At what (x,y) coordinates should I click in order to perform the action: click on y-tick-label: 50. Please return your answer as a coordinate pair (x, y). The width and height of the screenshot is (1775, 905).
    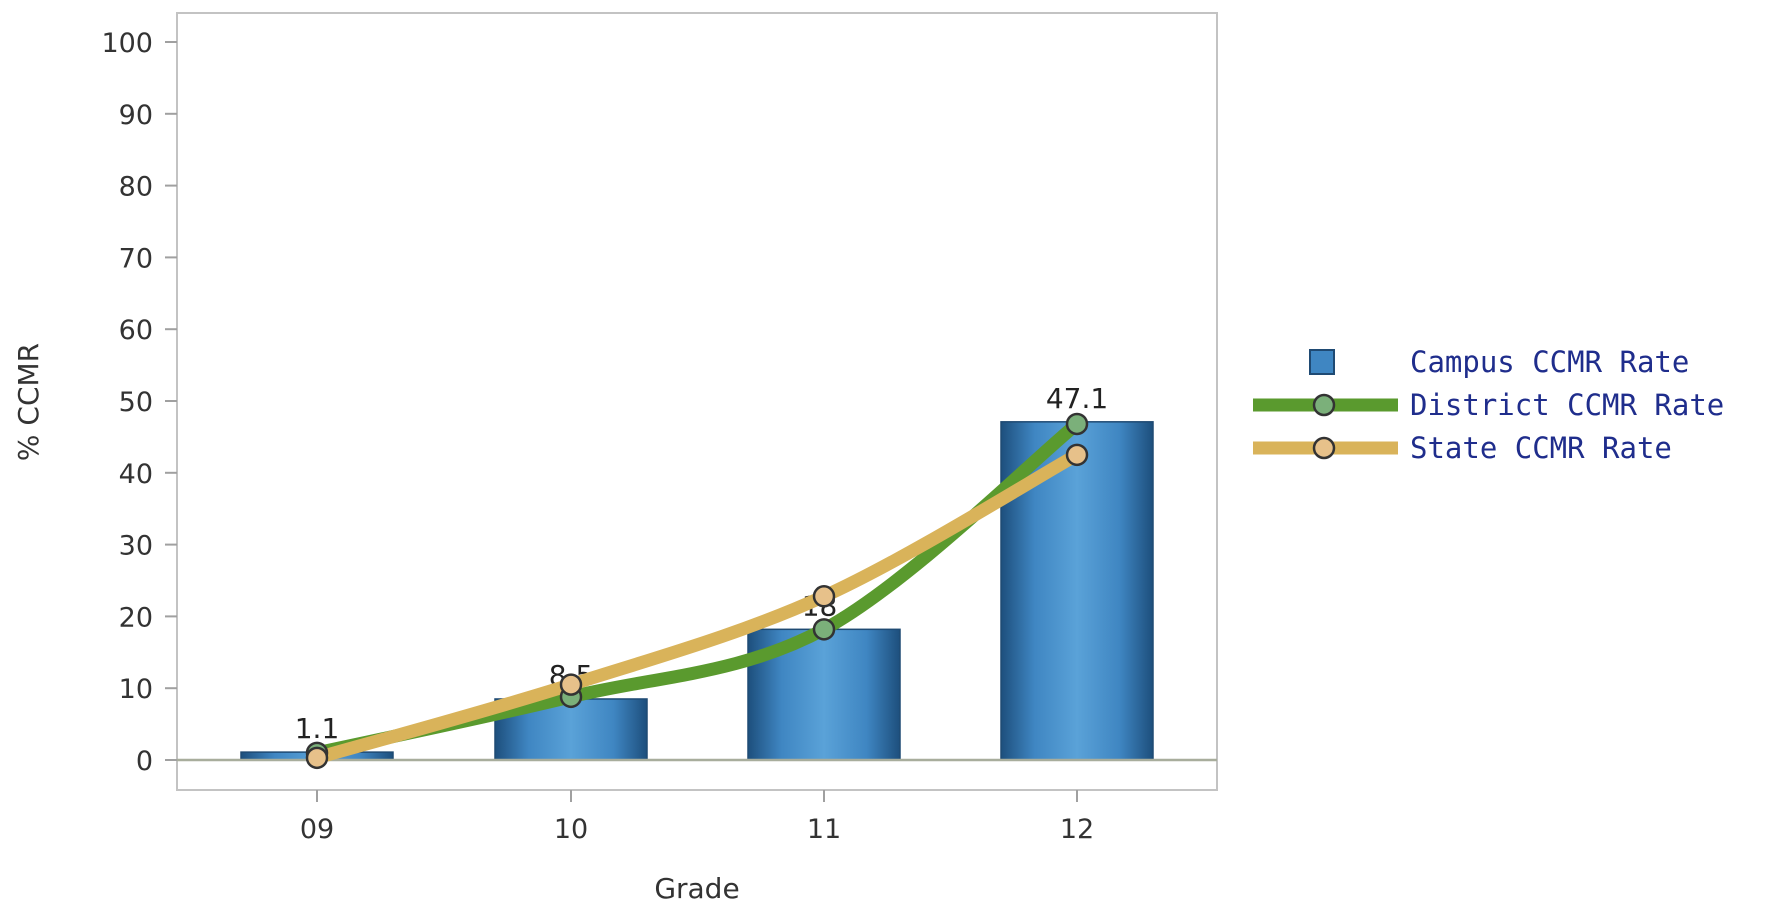
    Looking at the image, I should click on (136, 402).